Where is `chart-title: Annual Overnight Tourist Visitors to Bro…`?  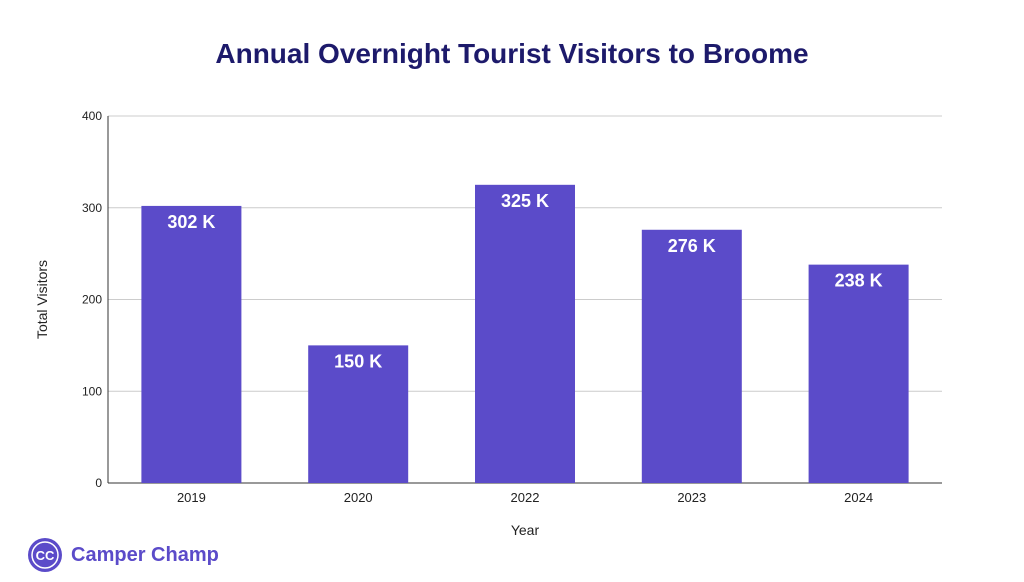 chart-title: Annual Overnight Tourist Visitors to Bro… is located at coordinates (512, 53).